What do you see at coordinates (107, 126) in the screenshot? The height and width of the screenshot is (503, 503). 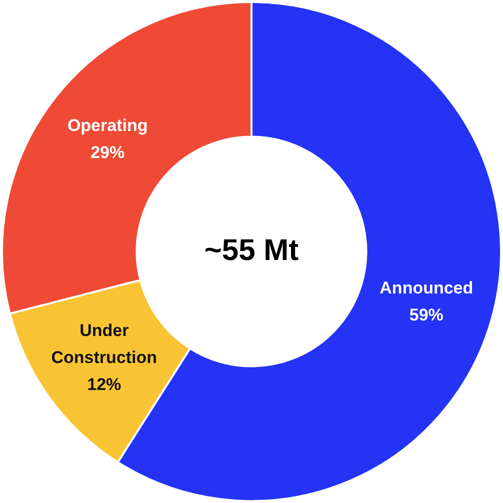 I see `slice-label: Operating` at bounding box center [107, 126].